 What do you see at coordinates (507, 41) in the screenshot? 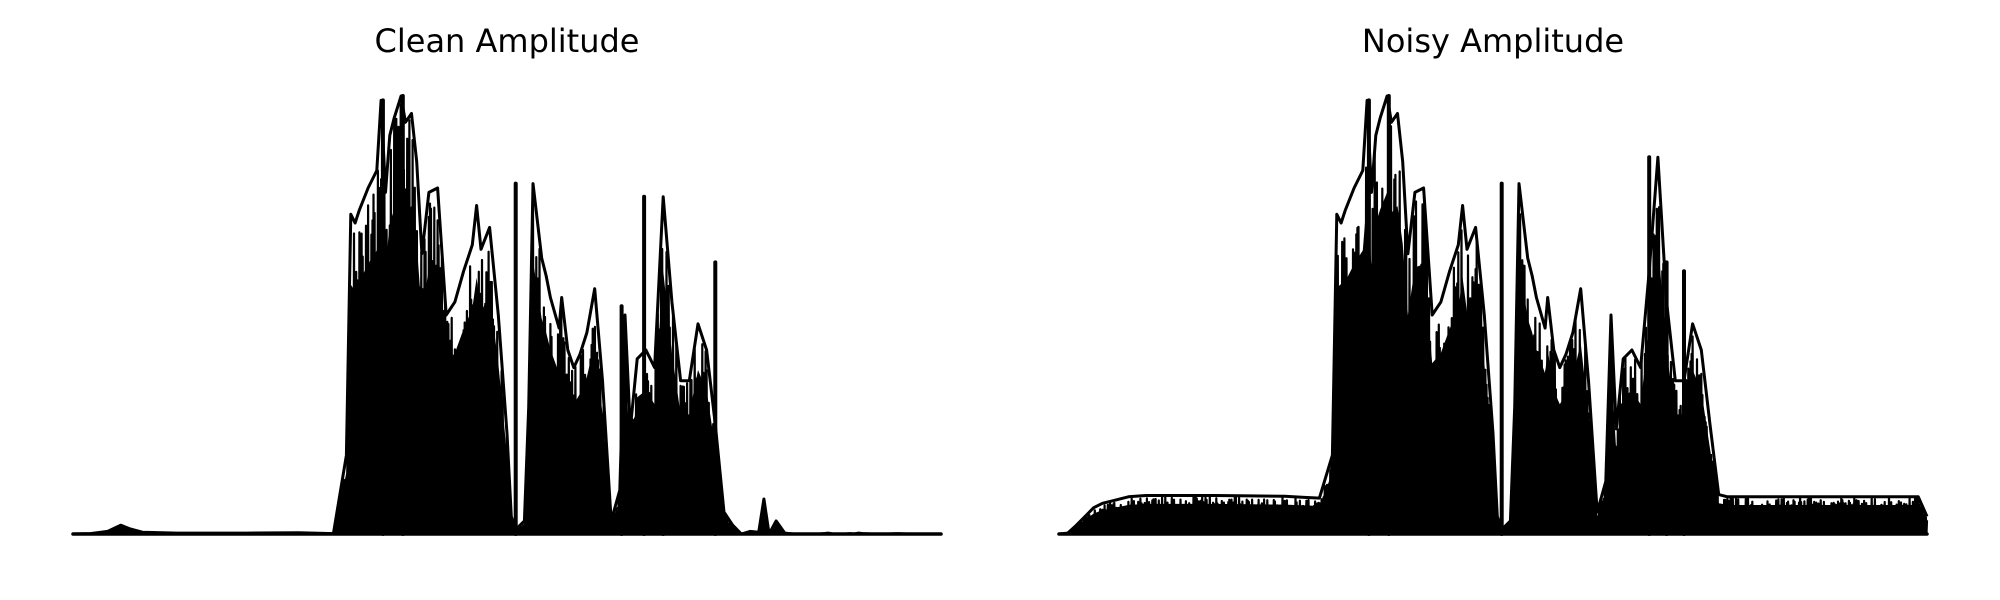
I see `chart-title-clean-amplitude: Clean Amplitude` at bounding box center [507, 41].